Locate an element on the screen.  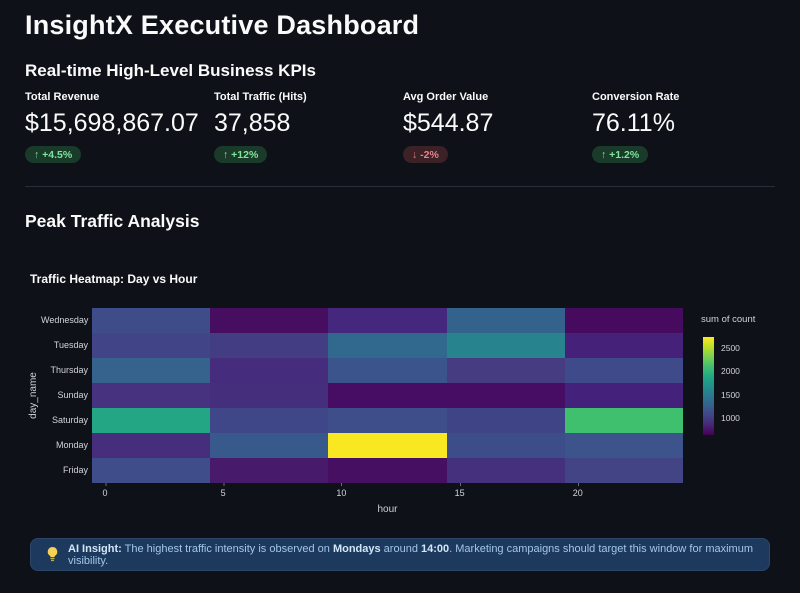
kpi-delta-badge: ↑ +12% is located at coordinates (241, 154).